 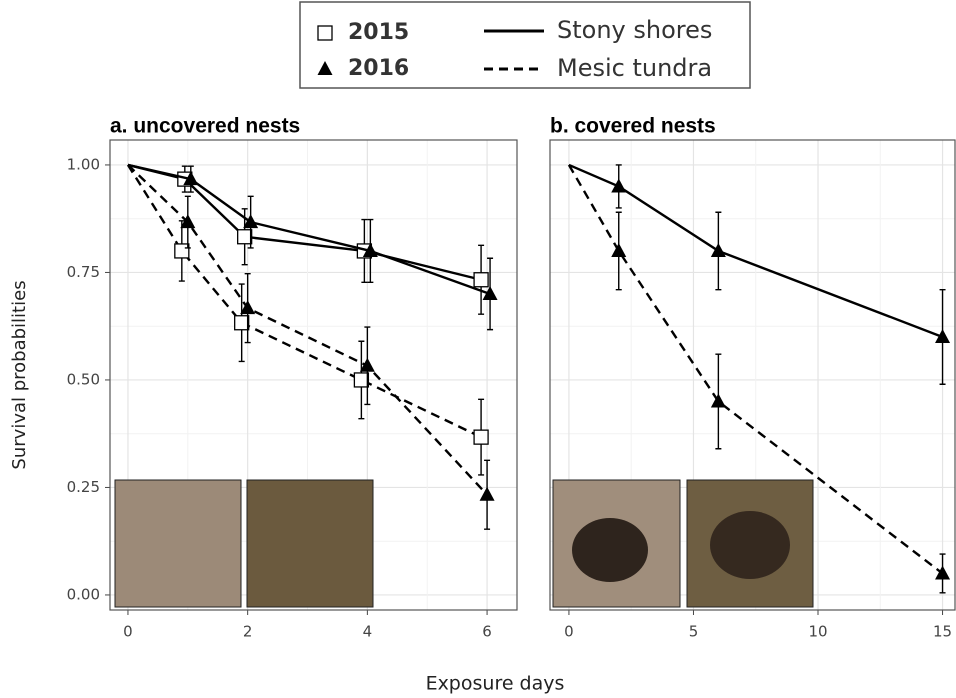 What do you see at coordinates (633, 126) in the screenshot?
I see `panel-title: b. covered nests` at bounding box center [633, 126].